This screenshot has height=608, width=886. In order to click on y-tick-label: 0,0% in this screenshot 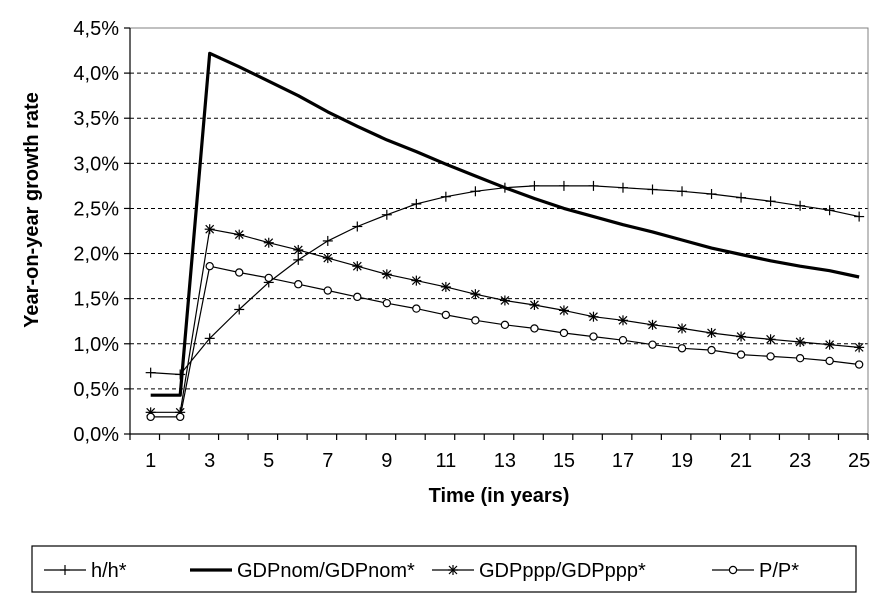, I will do `click(96, 435)`.